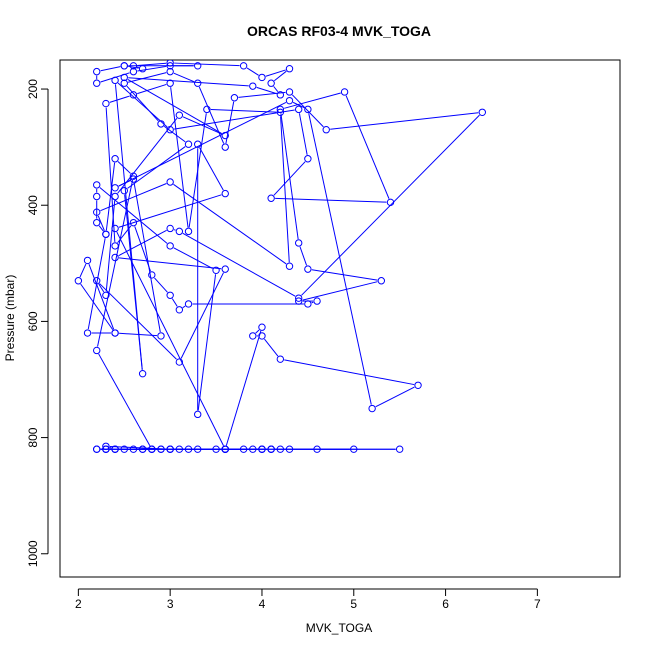 Image resolution: width=650 pixels, height=650 pixels. I want to click on x-axis: 2 3 4 5 6 7, so click(308, 599).